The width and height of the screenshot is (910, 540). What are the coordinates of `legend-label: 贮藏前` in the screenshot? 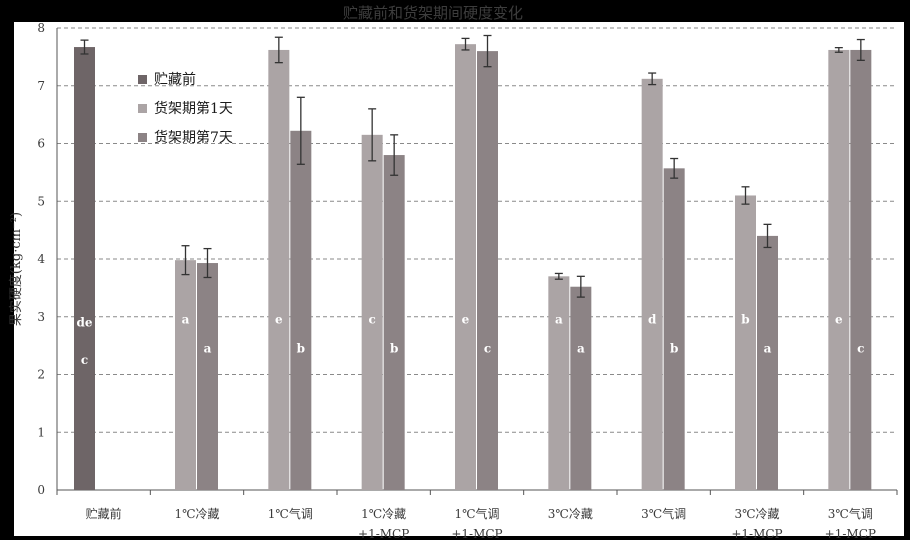 It's located at (175, 79).